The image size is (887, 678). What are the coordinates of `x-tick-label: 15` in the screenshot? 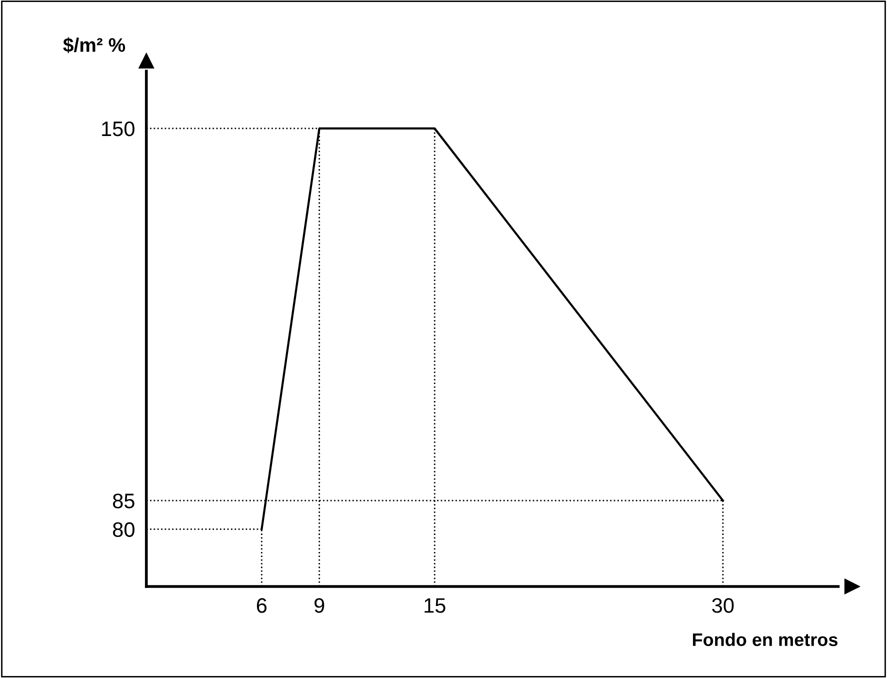 It's located at (435, 605).